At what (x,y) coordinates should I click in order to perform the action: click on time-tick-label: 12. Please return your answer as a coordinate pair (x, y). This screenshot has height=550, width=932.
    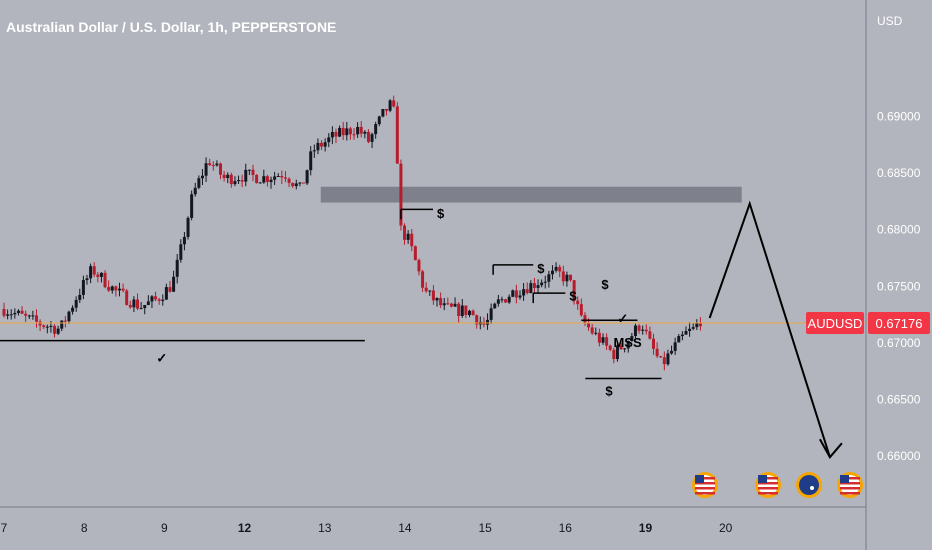
    Looking at the image, I should click on (245, 528).